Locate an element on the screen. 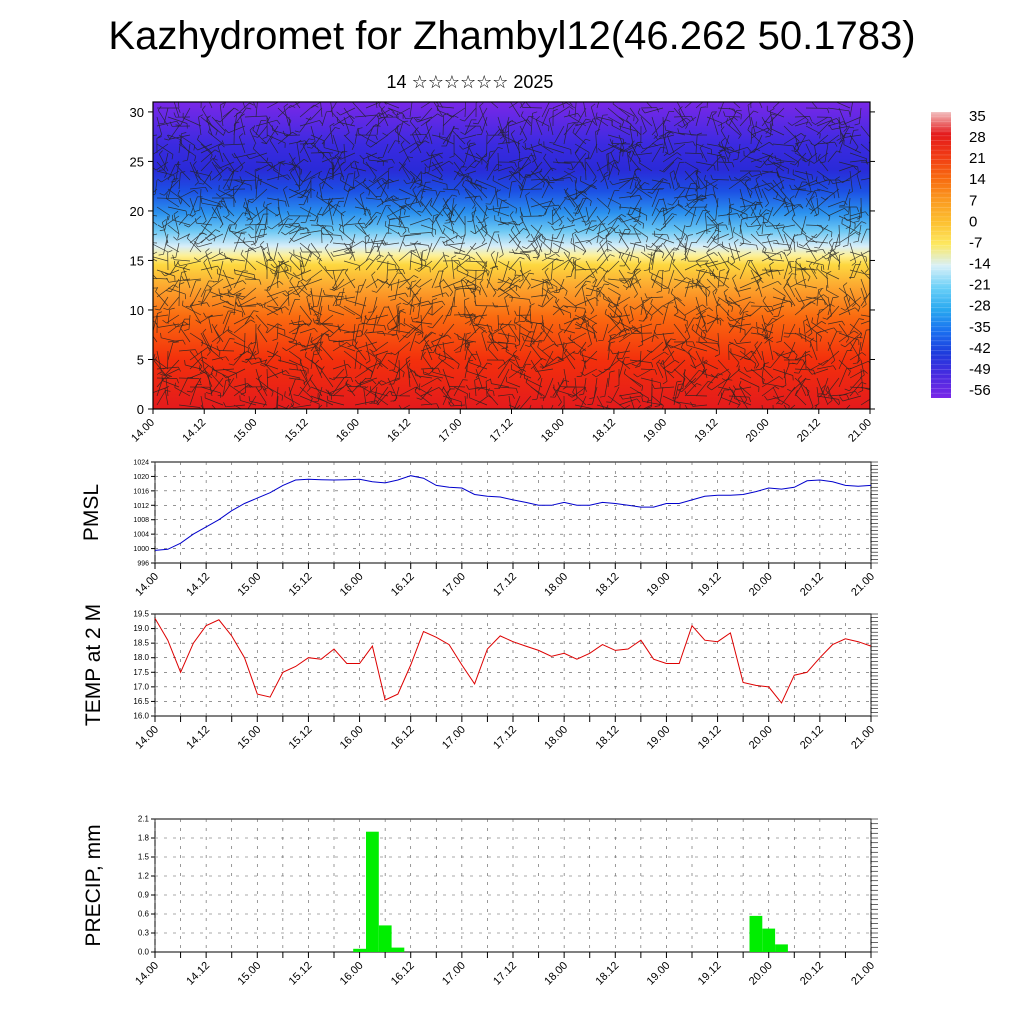 The image size is (1024, 1024). x-tick-label: 20.12 is located at coordinates (809, 431).